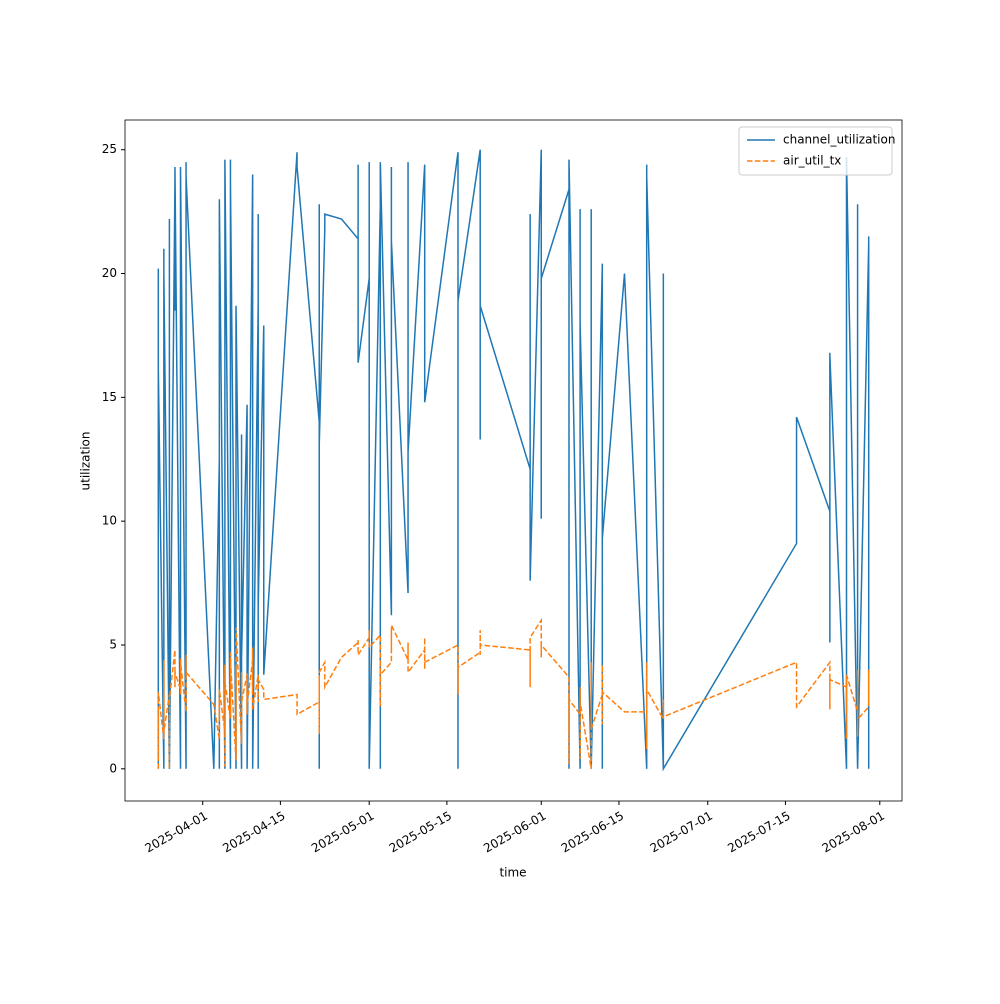 This screenshot has height=1004, width=1000. Describe the element at coordinates (109, 149) in the screenshot. I see `y-tick-label: 25` at that location.